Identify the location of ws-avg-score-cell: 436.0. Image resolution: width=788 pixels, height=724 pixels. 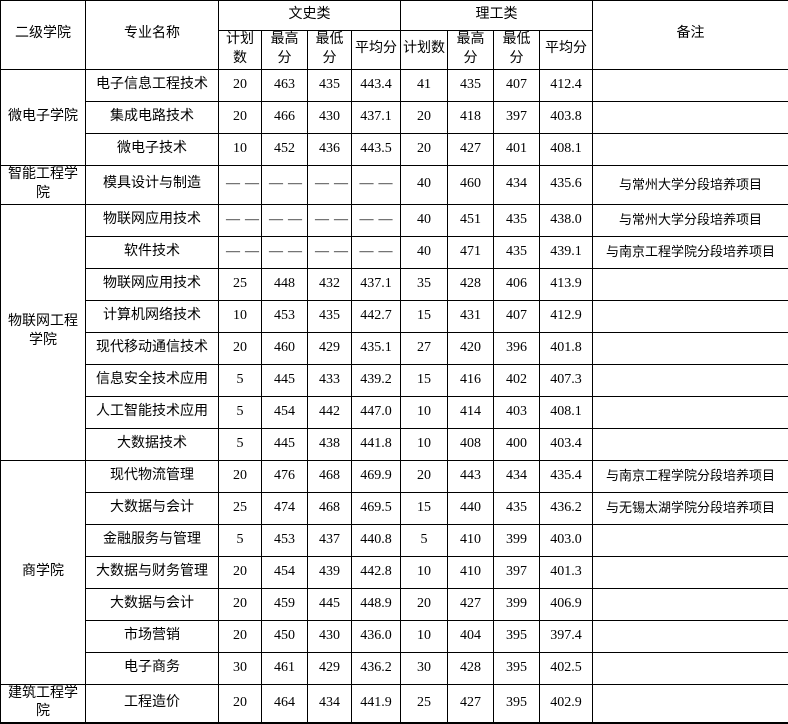
(376, 636).